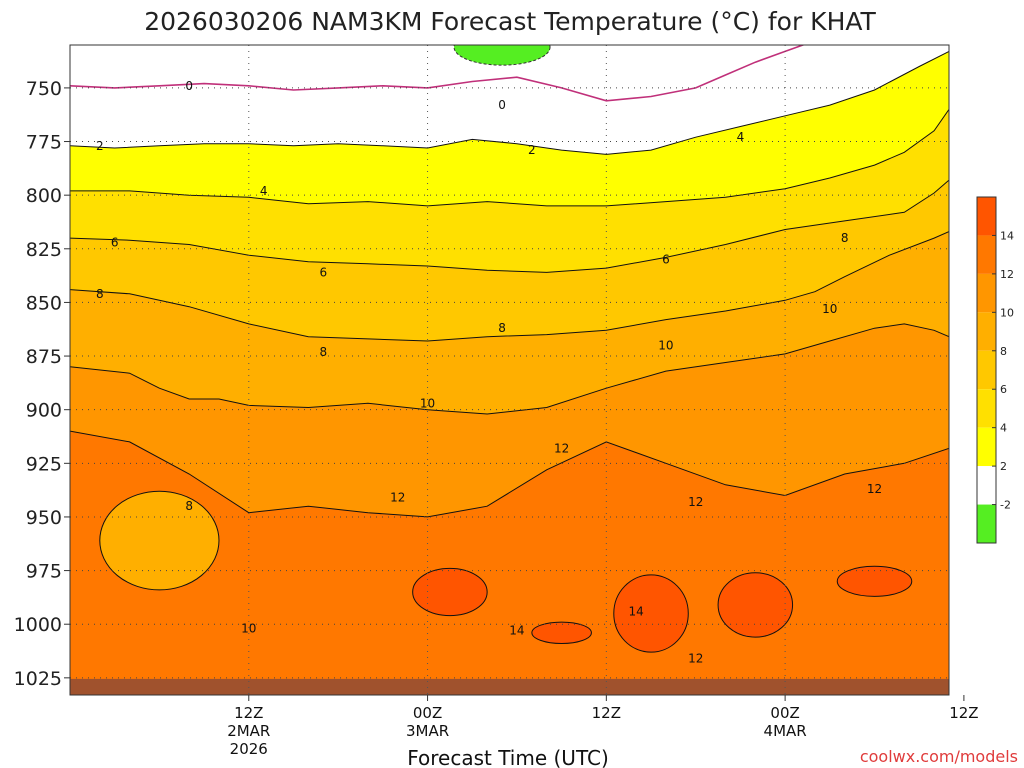  I want to click on colorbar-label: 12, so click(1007, 274).